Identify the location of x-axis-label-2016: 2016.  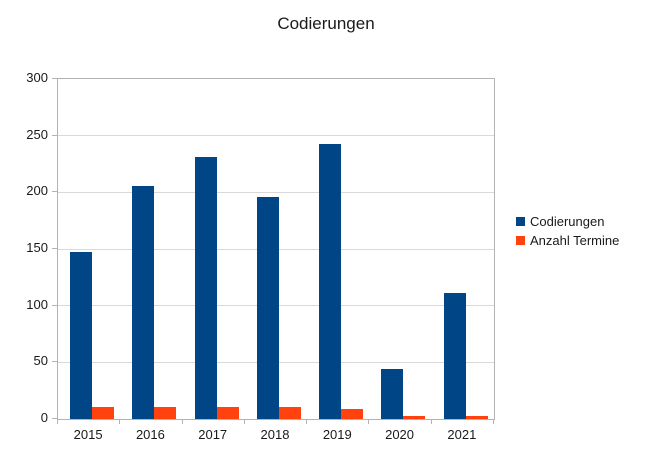
(150, 434).